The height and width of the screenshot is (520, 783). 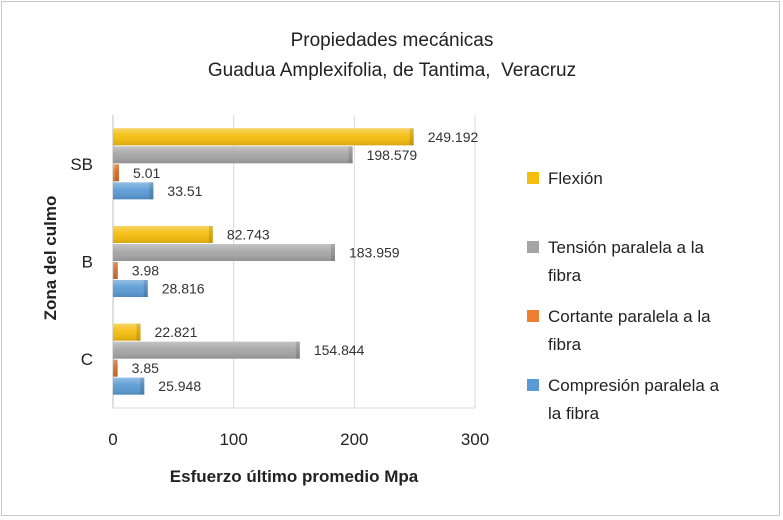 What do you see at coordinates (183, 289) in the screenshot?
I see `data-label: 28.816` at bounding box center [183, 289].